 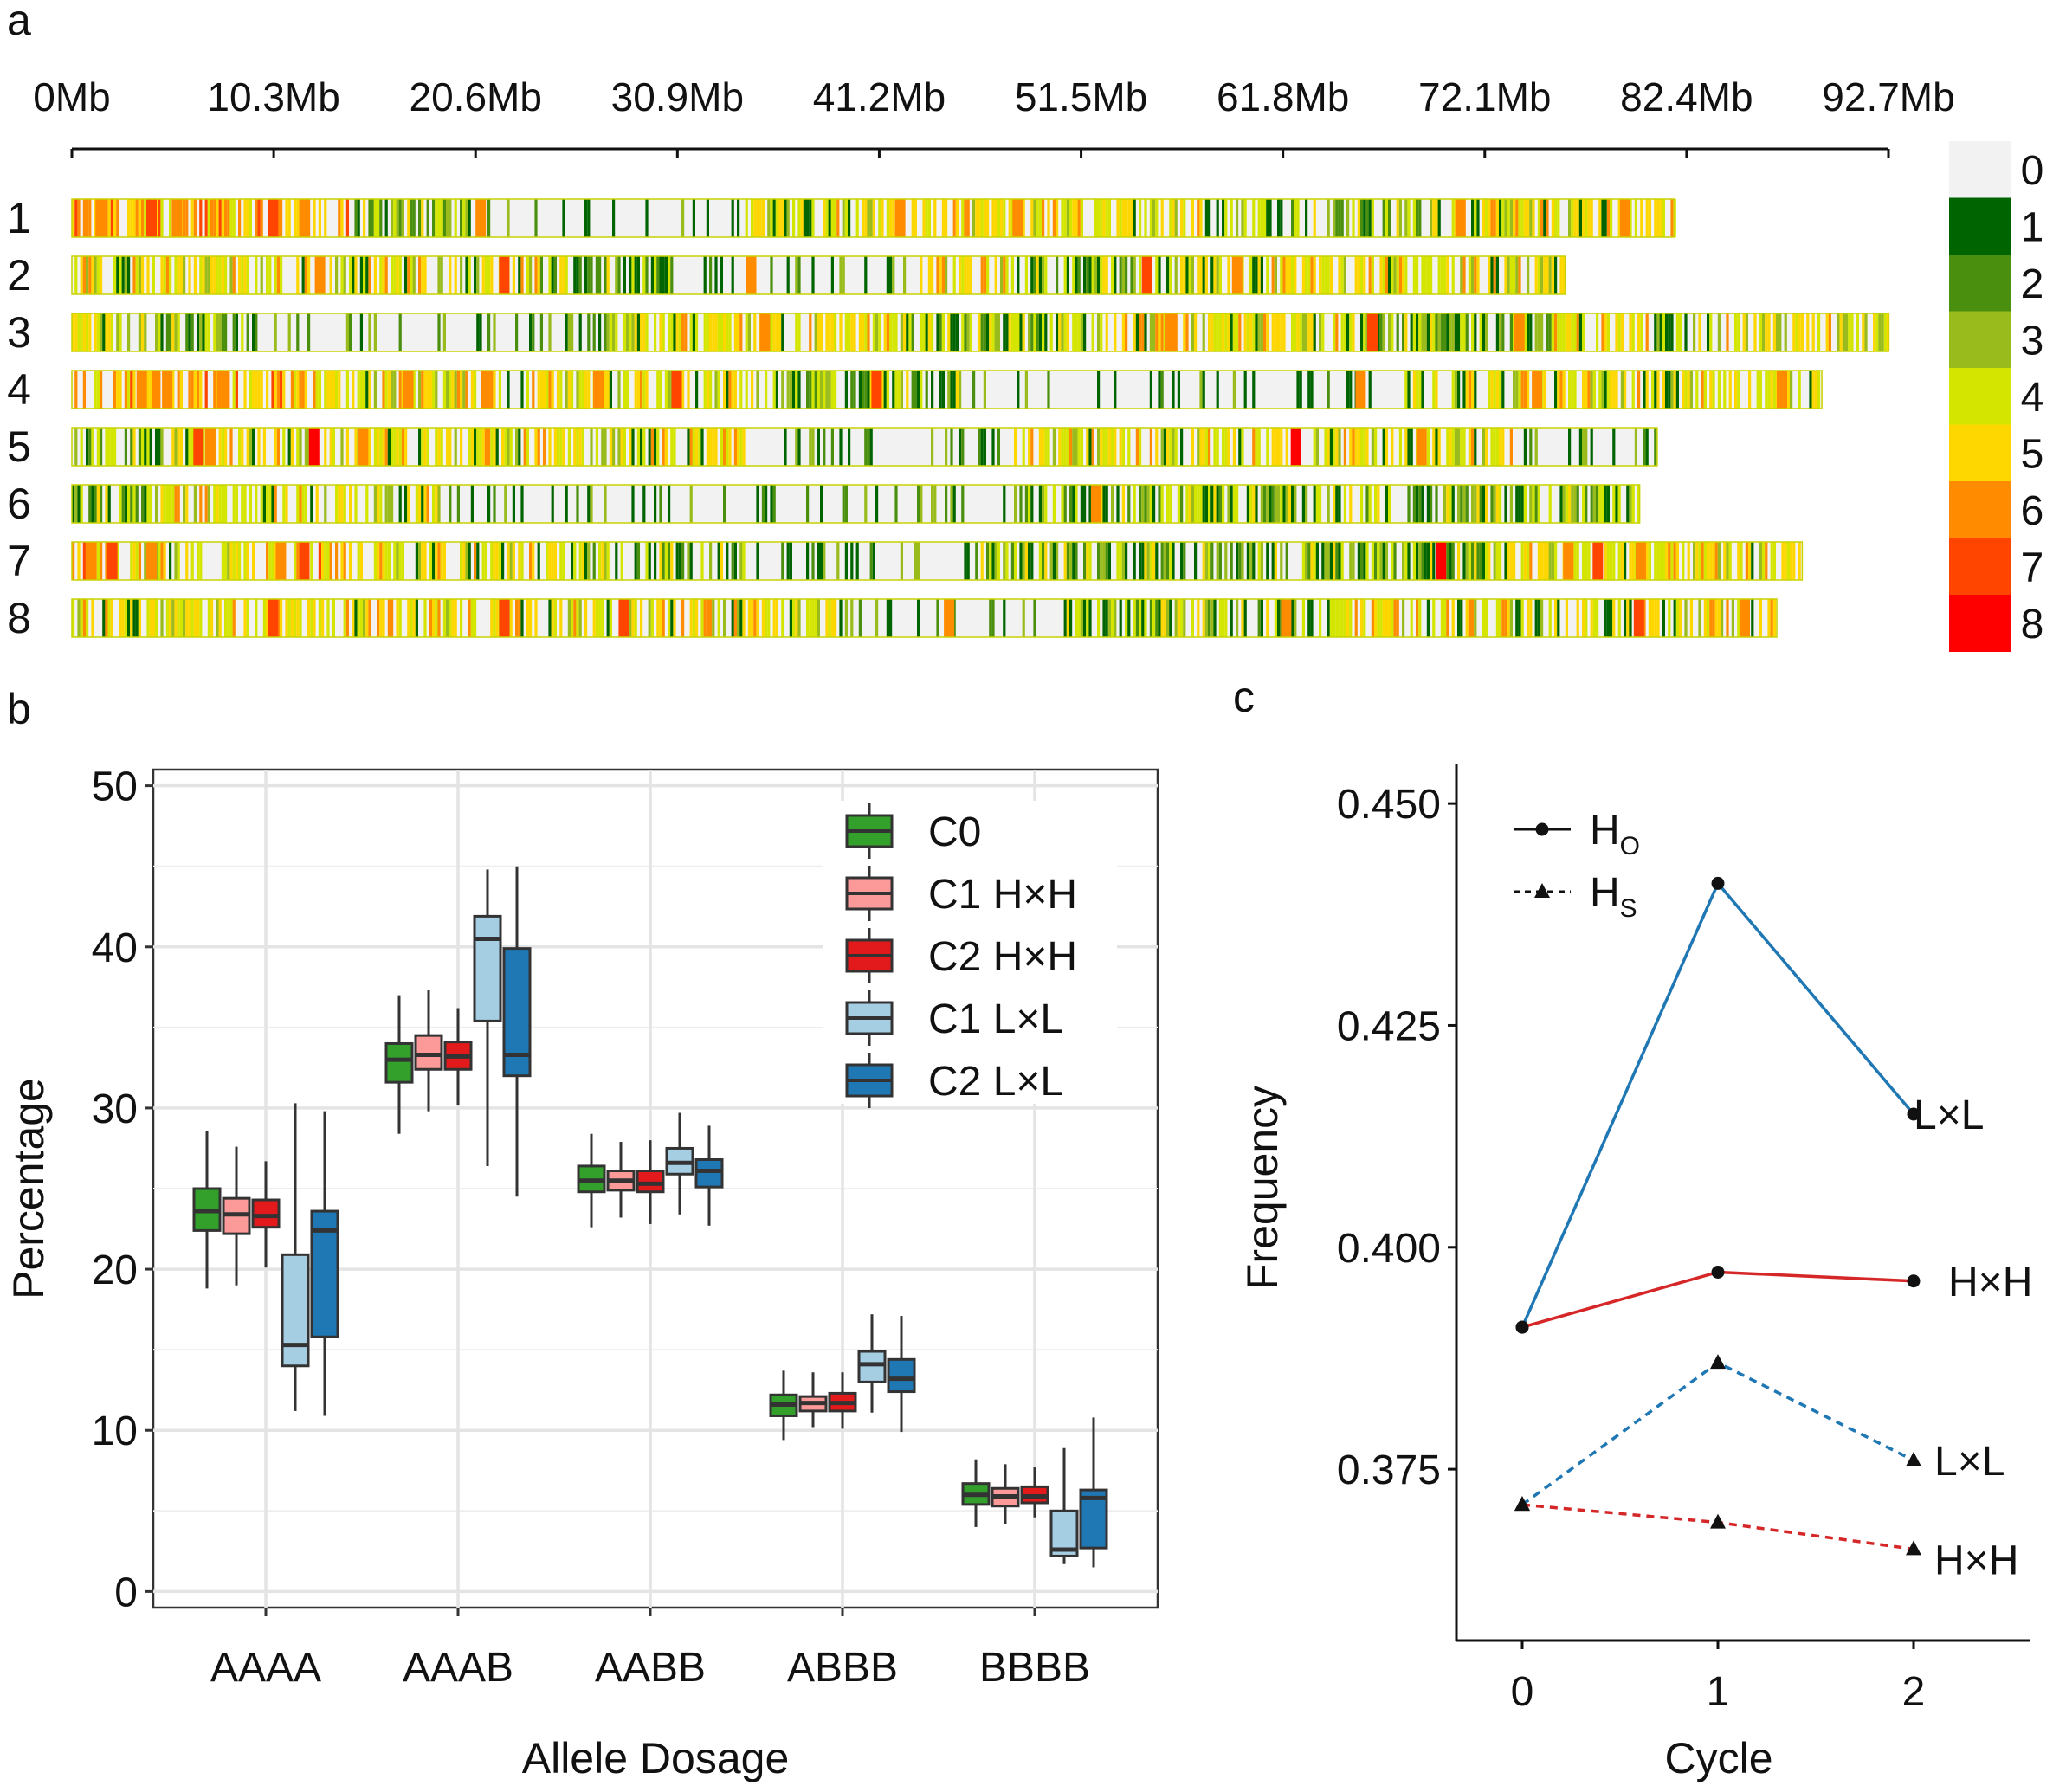 I want to click on series-end-label: H×H, so click(x=1990, y=1282).